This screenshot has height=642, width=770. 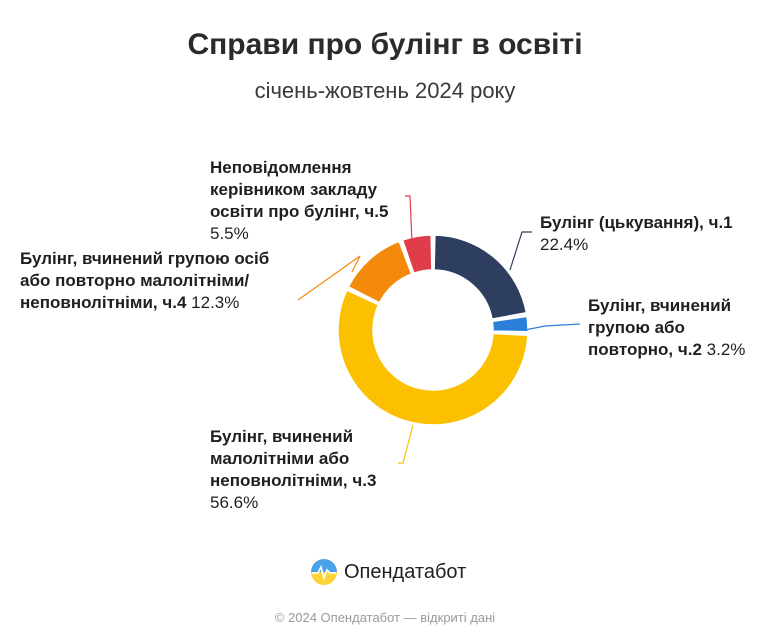 What do you see at coordinates (385, 90) in the screenshot?
I see `chart-subtitle: січень-жовтень 2024 року` at bounding box center [385, 90].